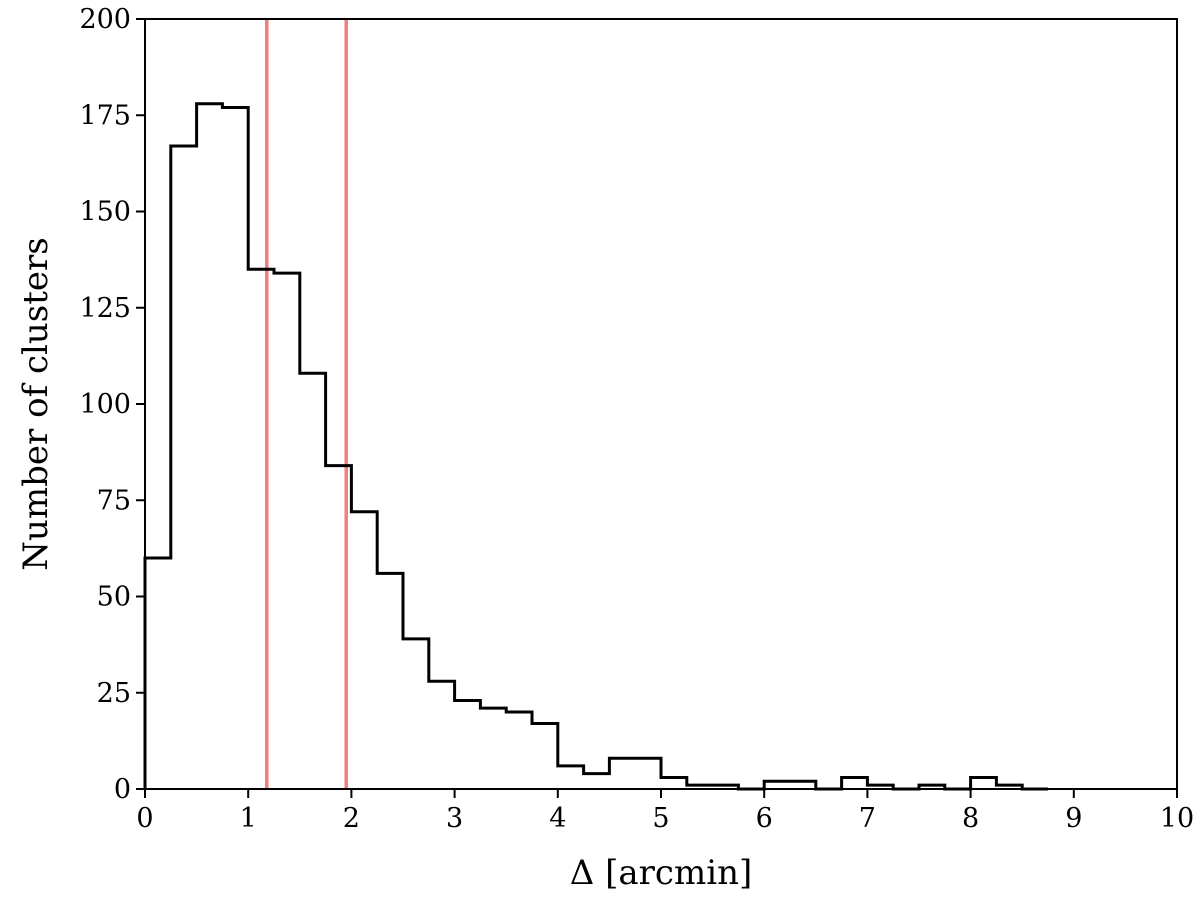 The image size is (1200, 908). What do you see at coordinates (114, 500) in the screenshot?
I see `y-tick-label-3: 75` at bounding box center [114, 500].